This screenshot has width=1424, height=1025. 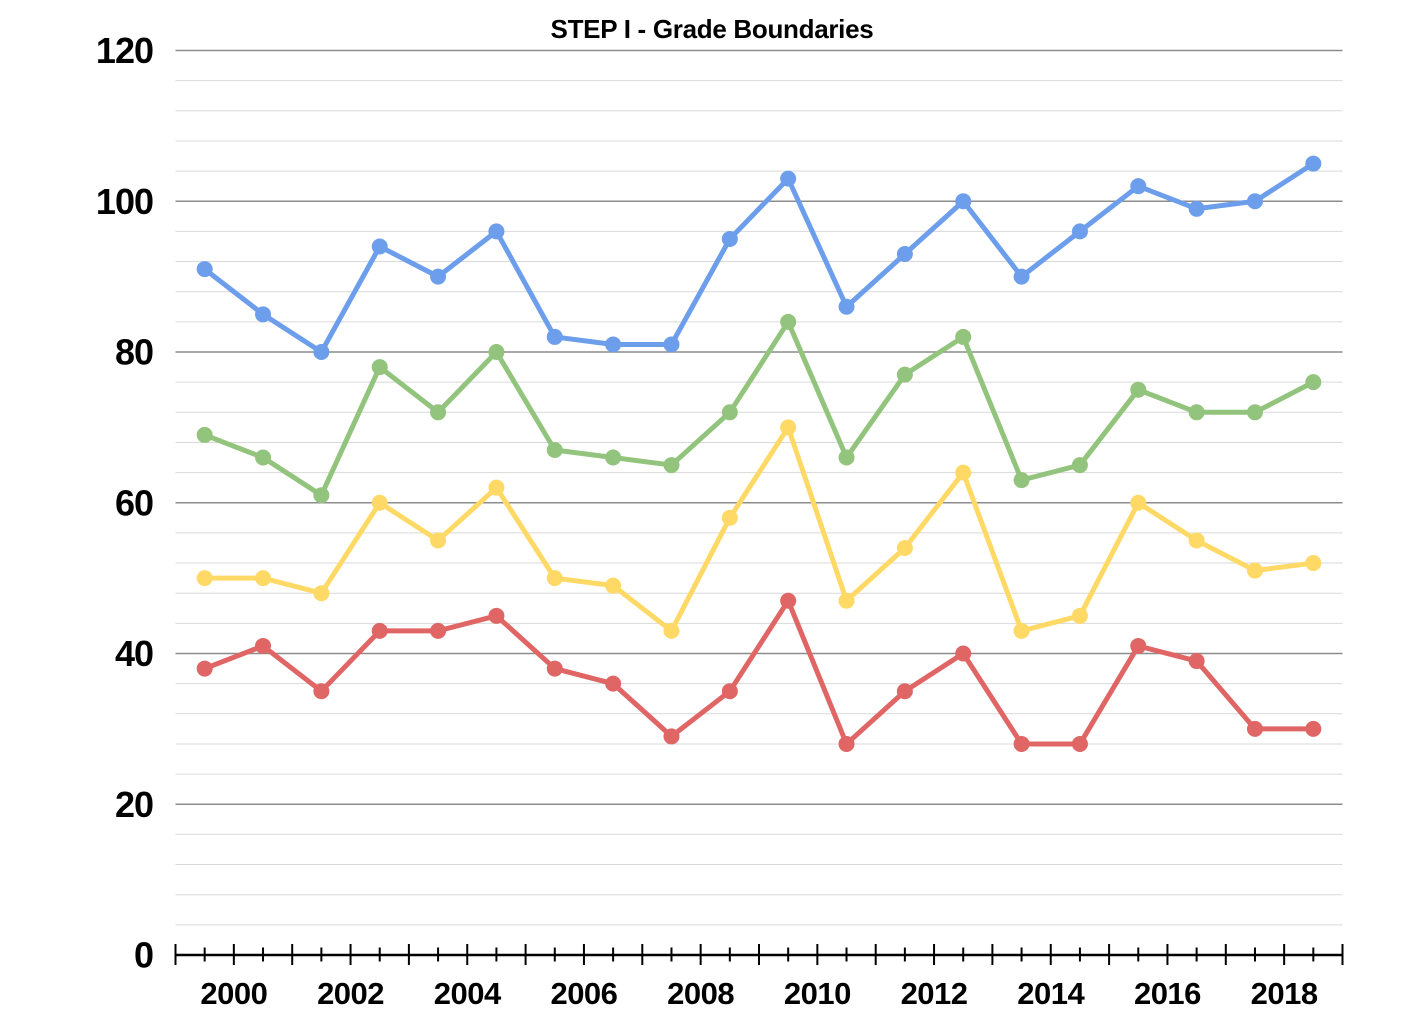 I want to click on x-axis-label: 2008, so click(x=700, y=993).